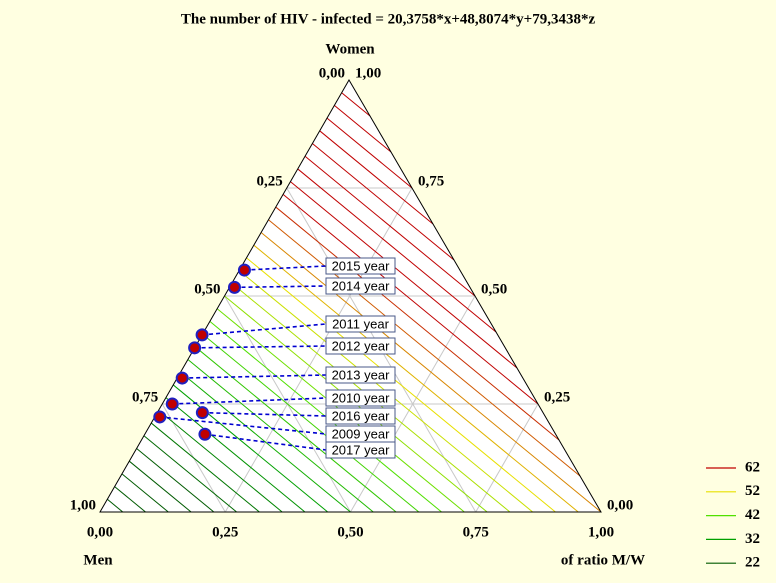  Describe the element at coordinates (601, 532) in the screenshot. I see `bottom-tick-label: 1,00` at that location.